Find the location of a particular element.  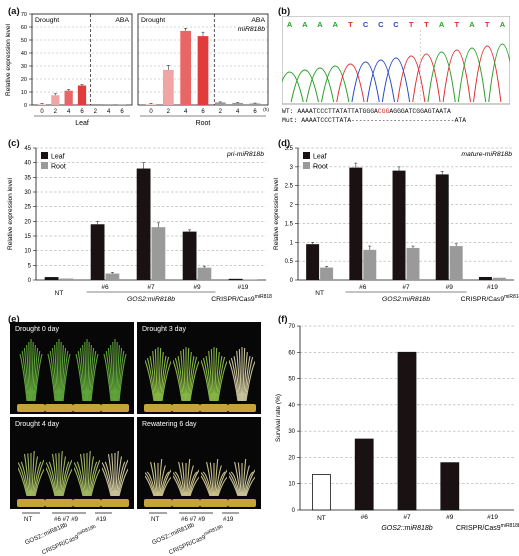

photo-drought-3-day: Drought 3 day is located at coordinates (199, 368).